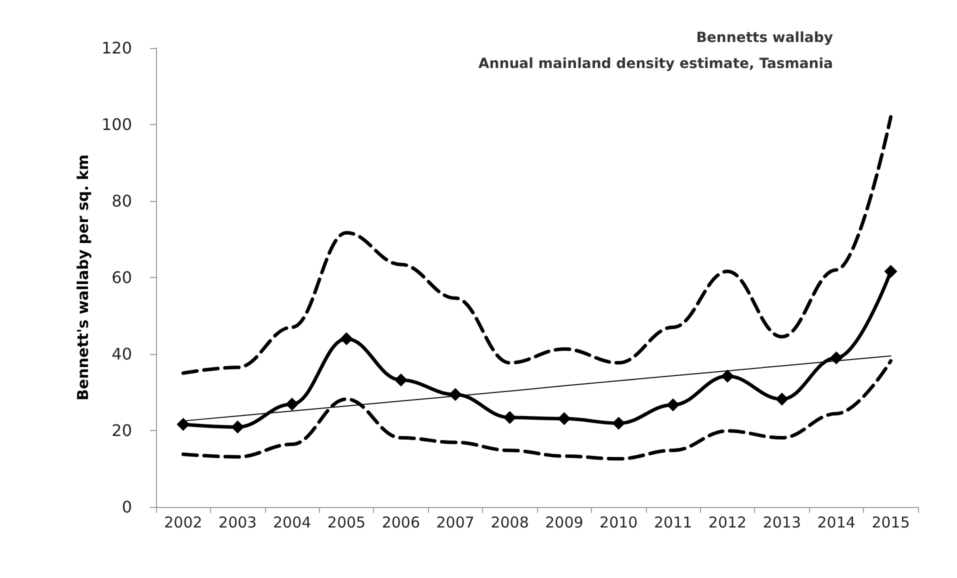  I want to click on x-tick-label: 2005, so click(346, 523).